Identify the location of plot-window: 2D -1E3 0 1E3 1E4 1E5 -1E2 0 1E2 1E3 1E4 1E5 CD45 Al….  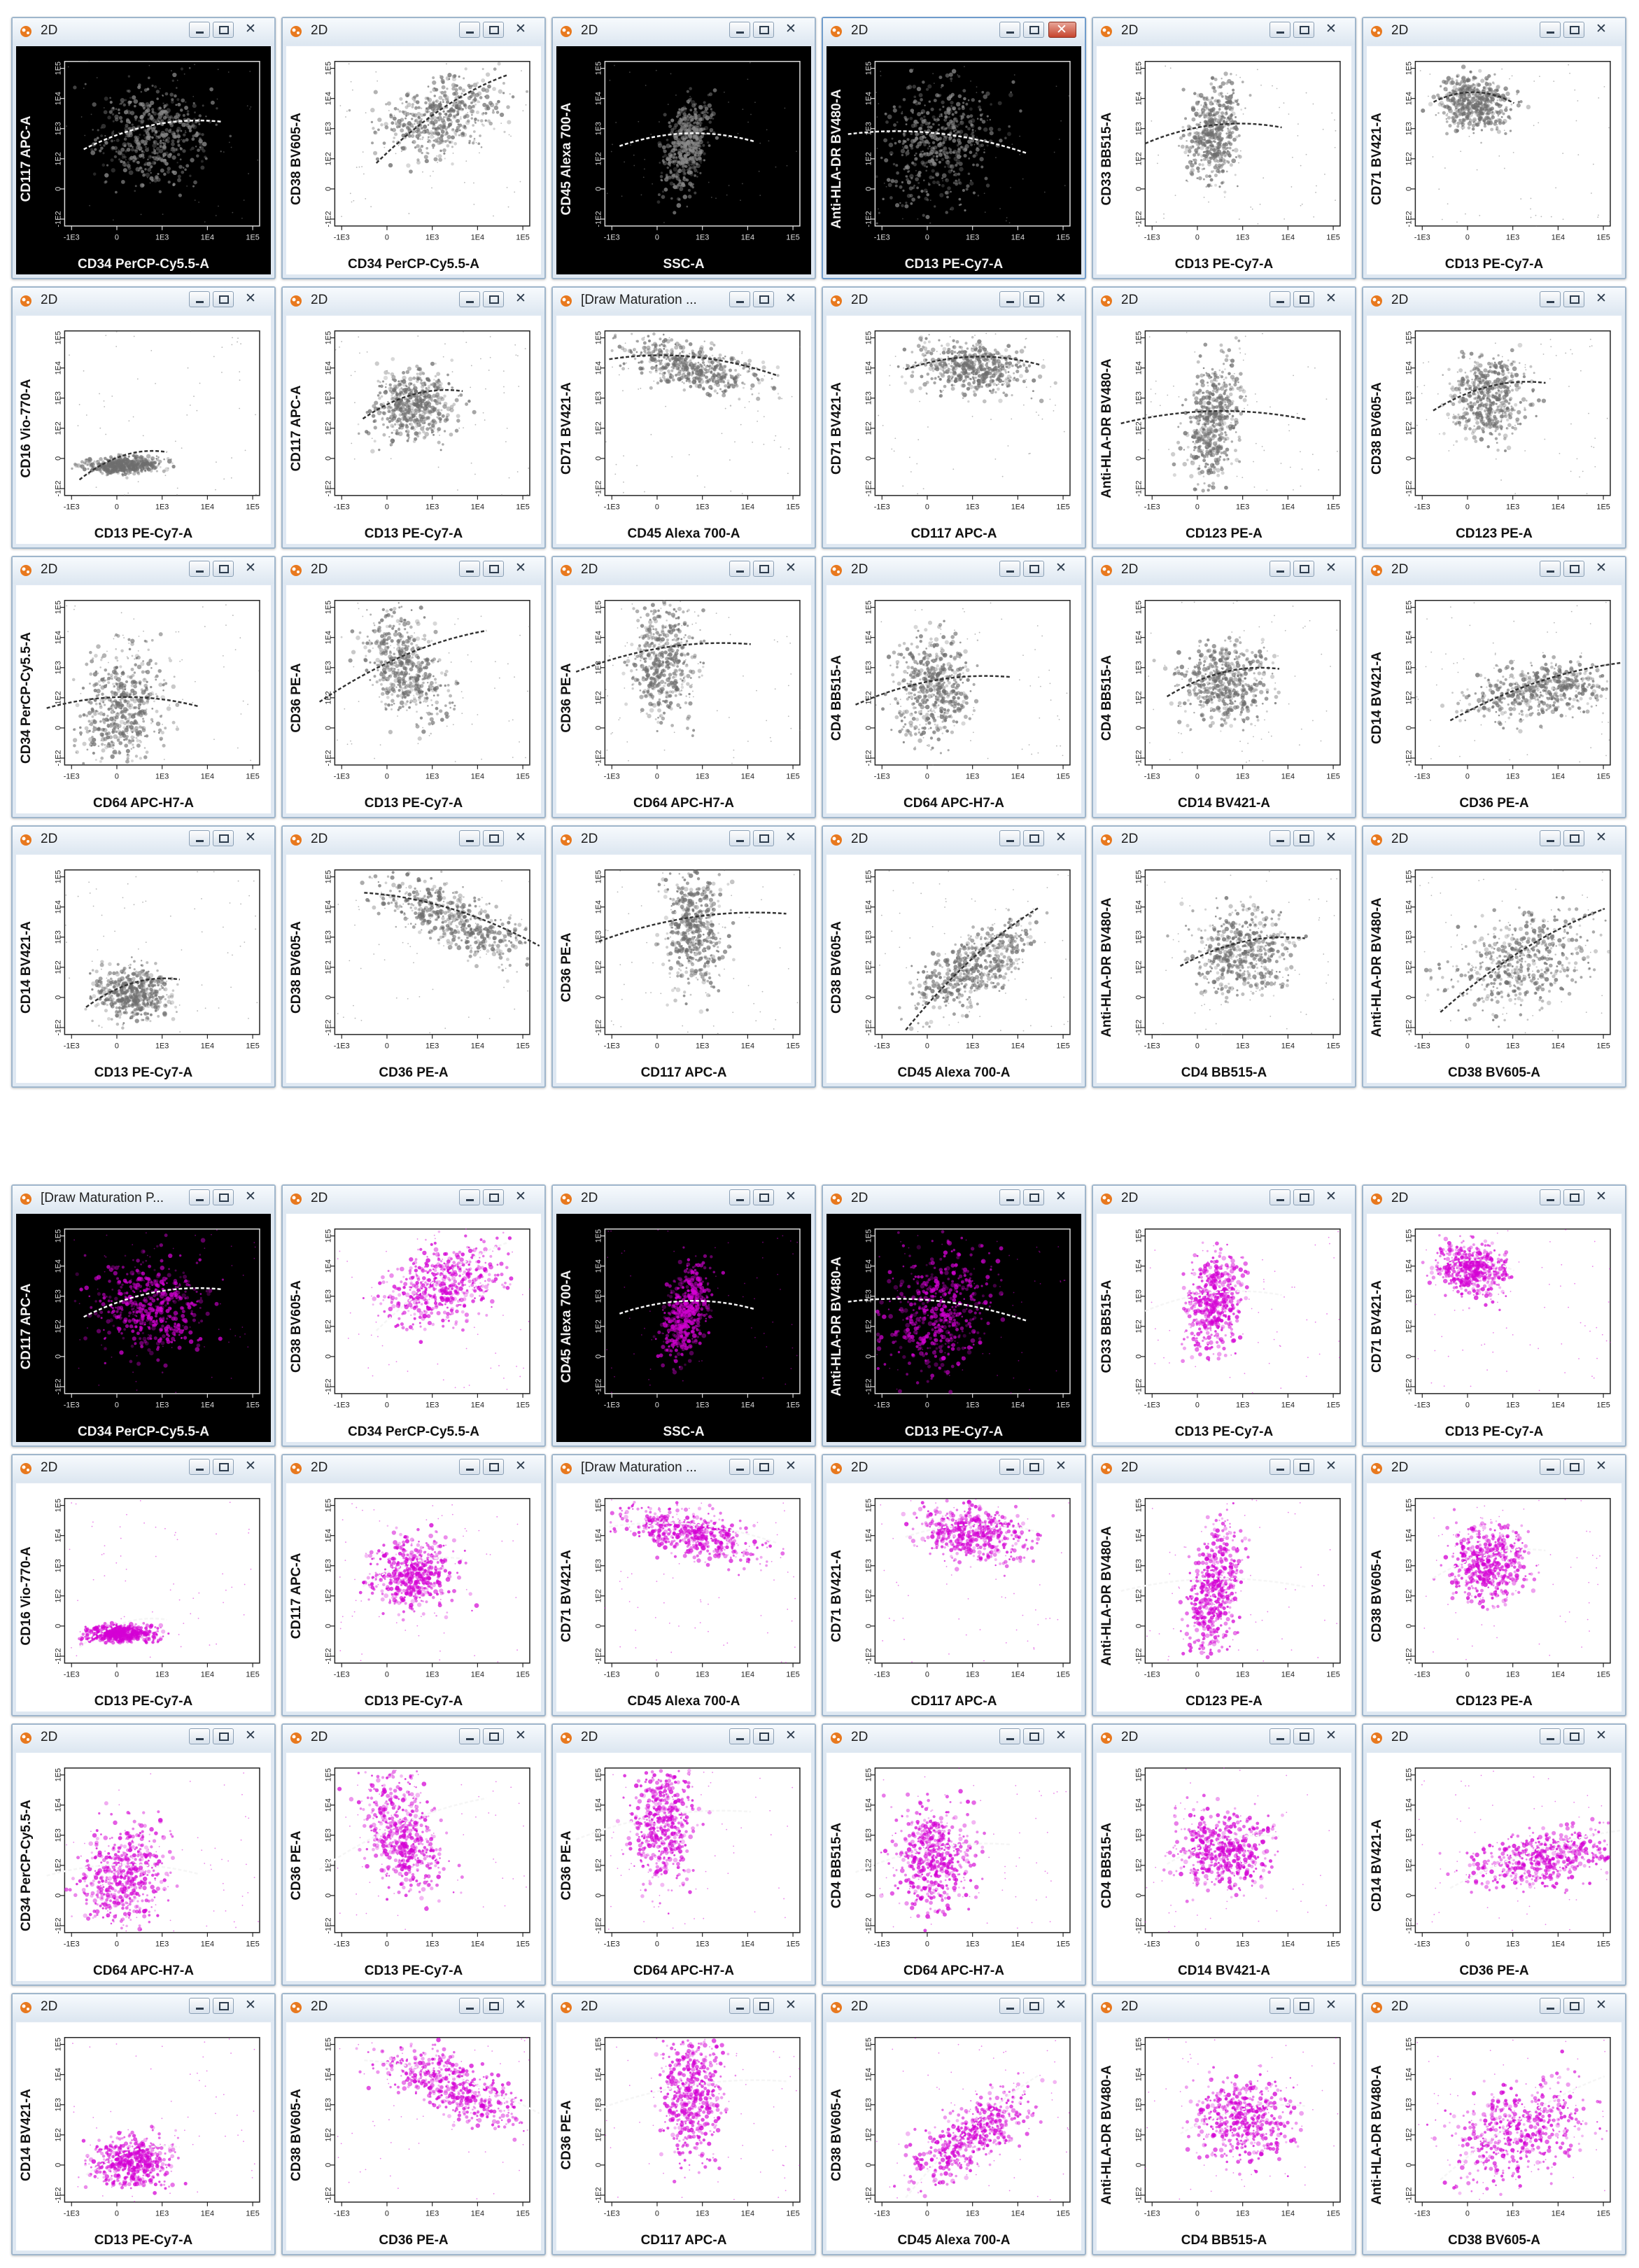
(954, 956).